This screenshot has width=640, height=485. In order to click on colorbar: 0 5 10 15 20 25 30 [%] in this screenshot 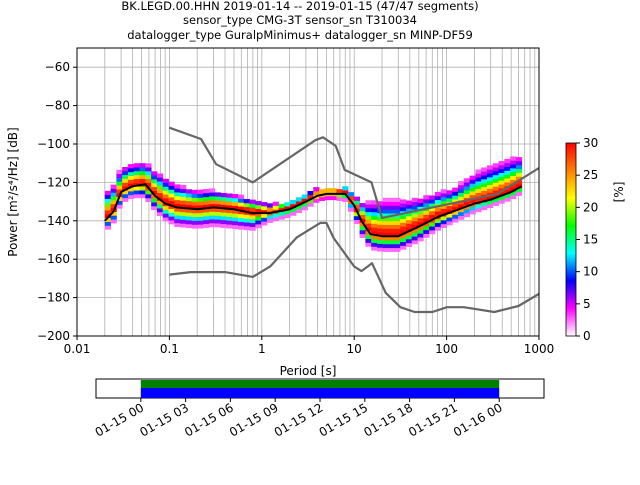, I will do `click(595, 239)`.